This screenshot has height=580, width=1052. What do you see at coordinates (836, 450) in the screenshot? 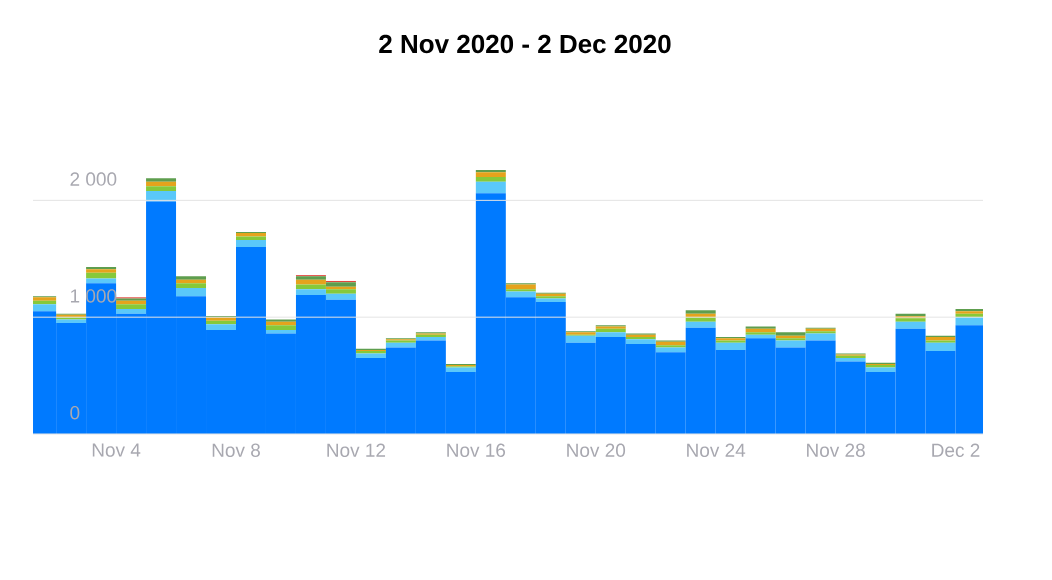
I see `x-tick-label: Nov 28` at bounding box center [836, 450].